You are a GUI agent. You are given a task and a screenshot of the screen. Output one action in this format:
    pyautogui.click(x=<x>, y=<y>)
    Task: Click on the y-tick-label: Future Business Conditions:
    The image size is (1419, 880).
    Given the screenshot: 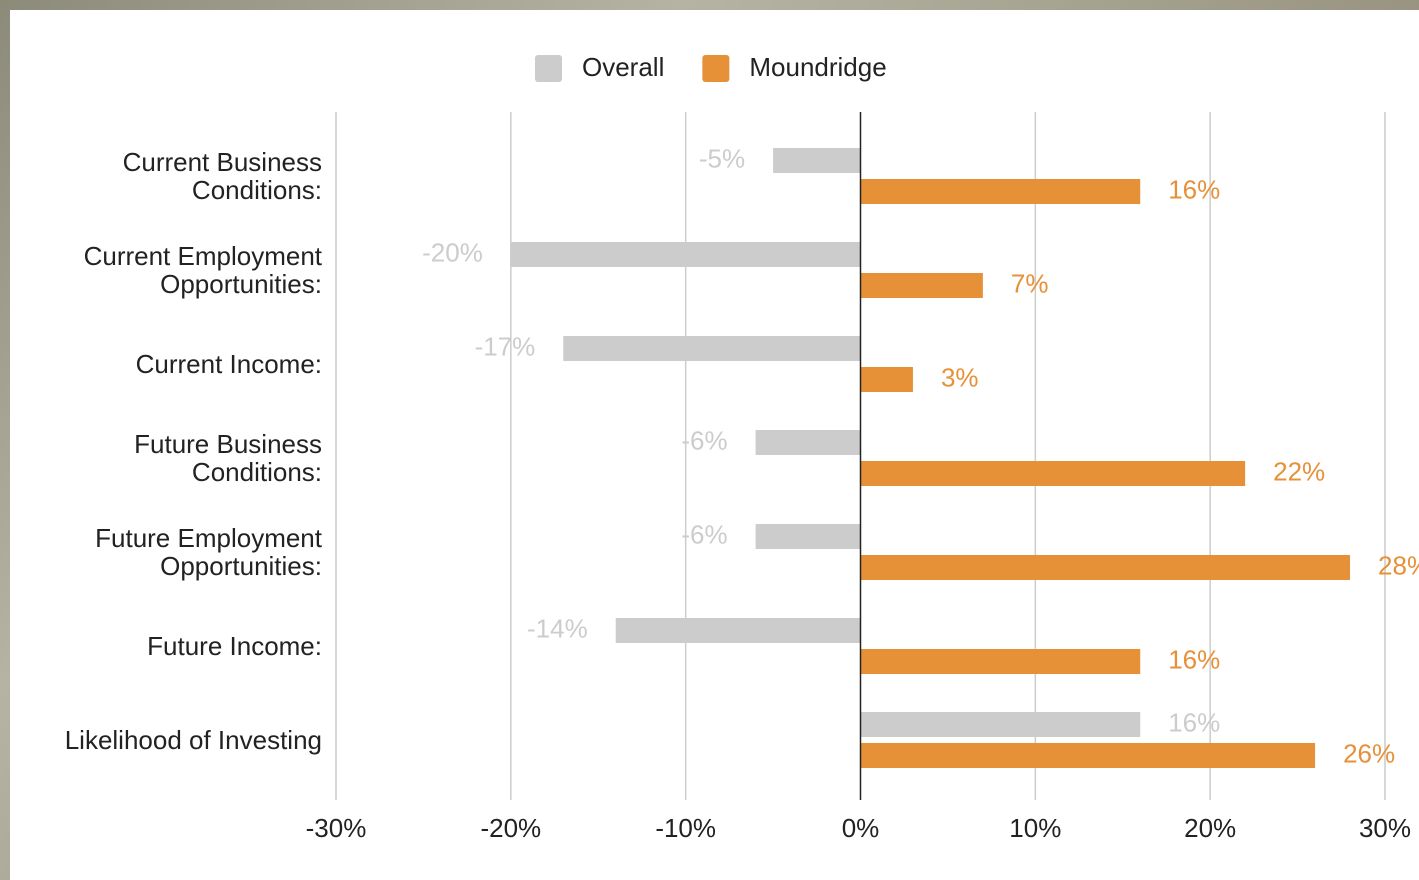 What is the action you would take?
    pyautogui.click(x=228, y=458)
    